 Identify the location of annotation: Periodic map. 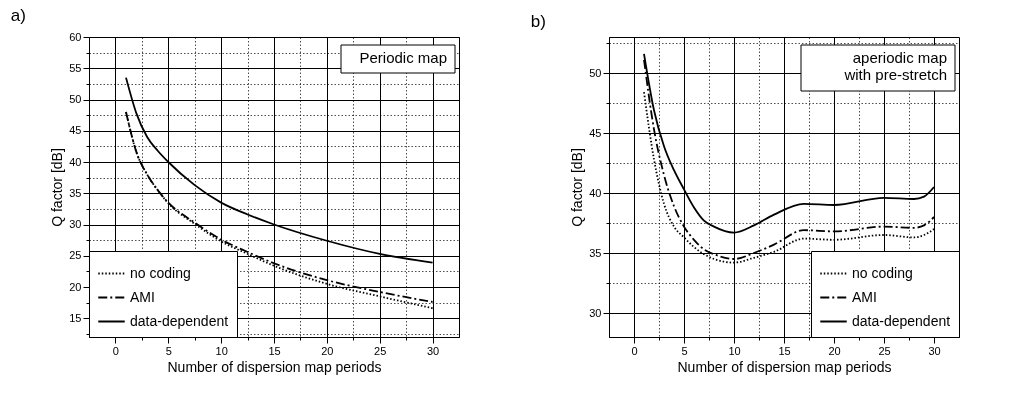
(403, 57).